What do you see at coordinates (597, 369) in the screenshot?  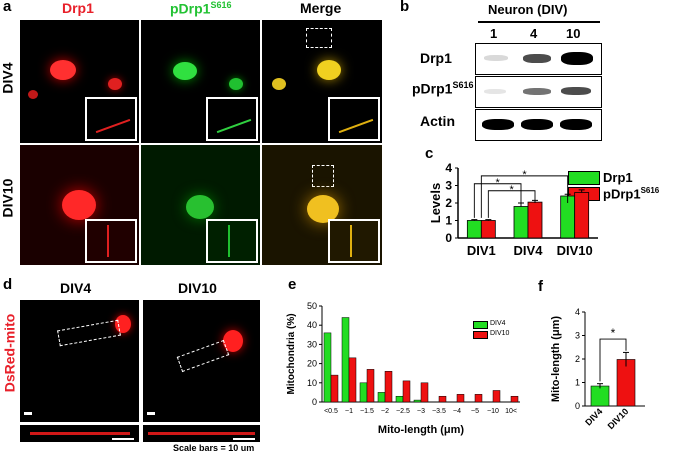 I see `chart-f: 0 1 2 3 4 Mito-length (μm) DIV4 DIV10 *` at bounding box center [597, 369].